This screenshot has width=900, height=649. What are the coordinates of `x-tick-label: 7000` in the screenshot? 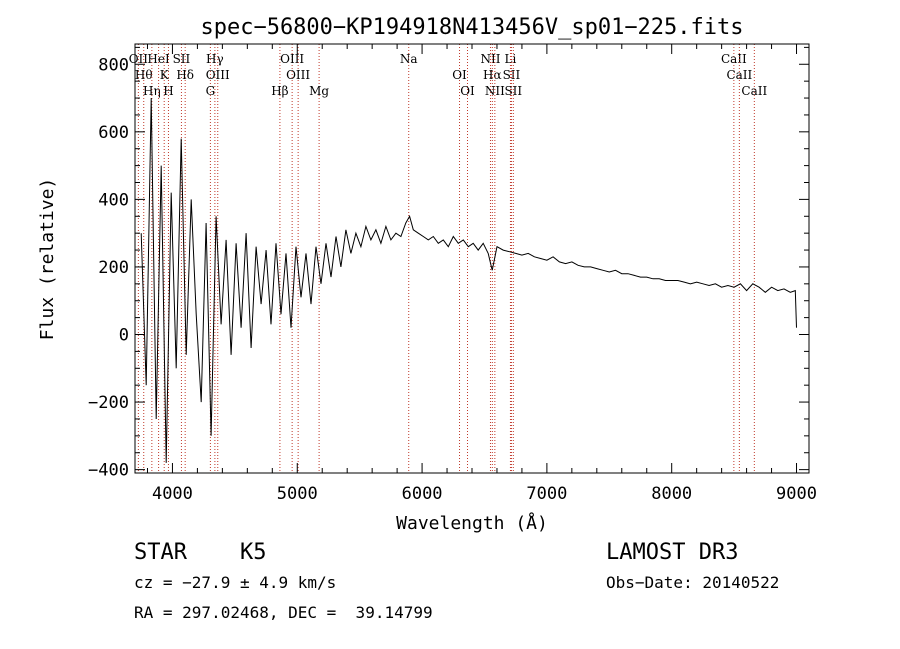 It's located at (546, 494).